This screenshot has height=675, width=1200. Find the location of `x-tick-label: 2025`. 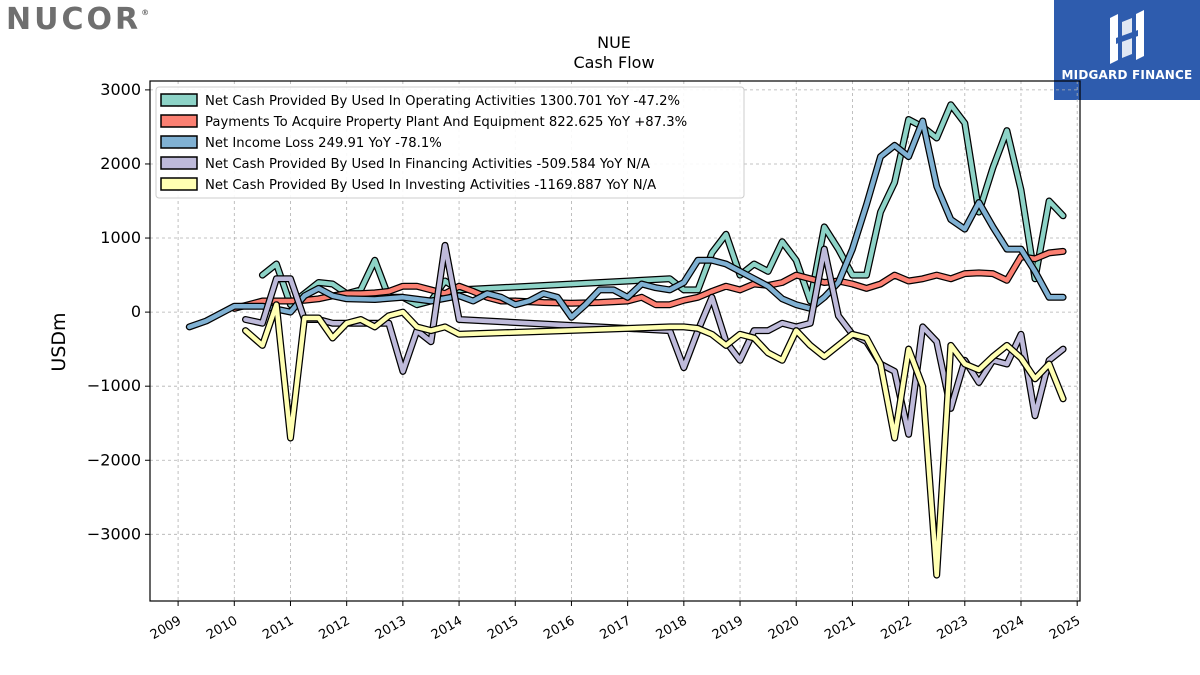

x-tick-label: 2025 is located at coordinates (1065, 628).